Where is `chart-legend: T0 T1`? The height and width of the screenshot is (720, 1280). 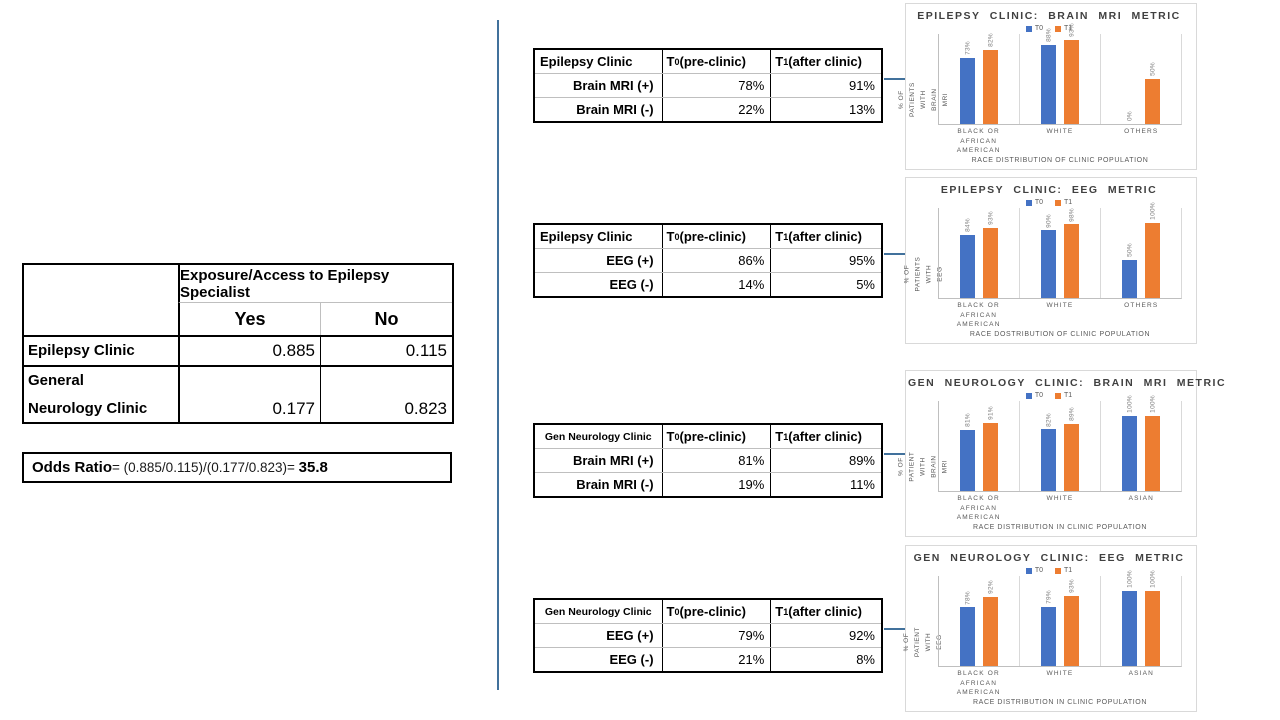
chart-legend: T0 T1 is located at coordinates (1049, 570).